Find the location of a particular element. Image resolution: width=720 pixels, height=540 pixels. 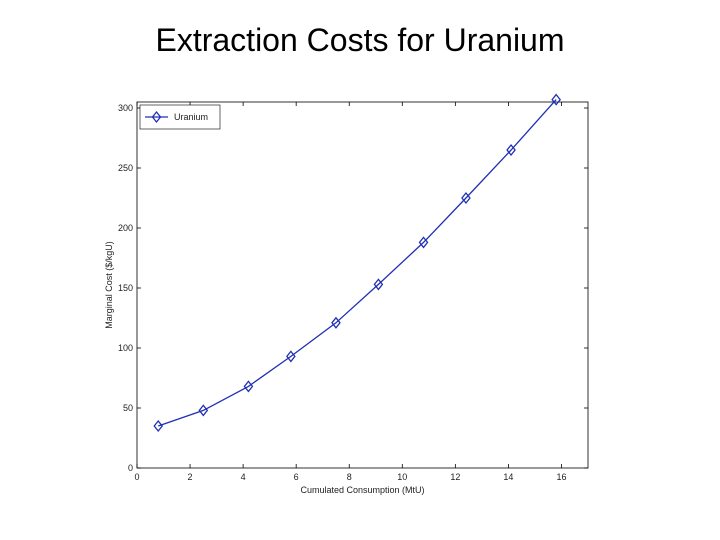

y-tick-label: 0 is located at coordinates (130, 468).